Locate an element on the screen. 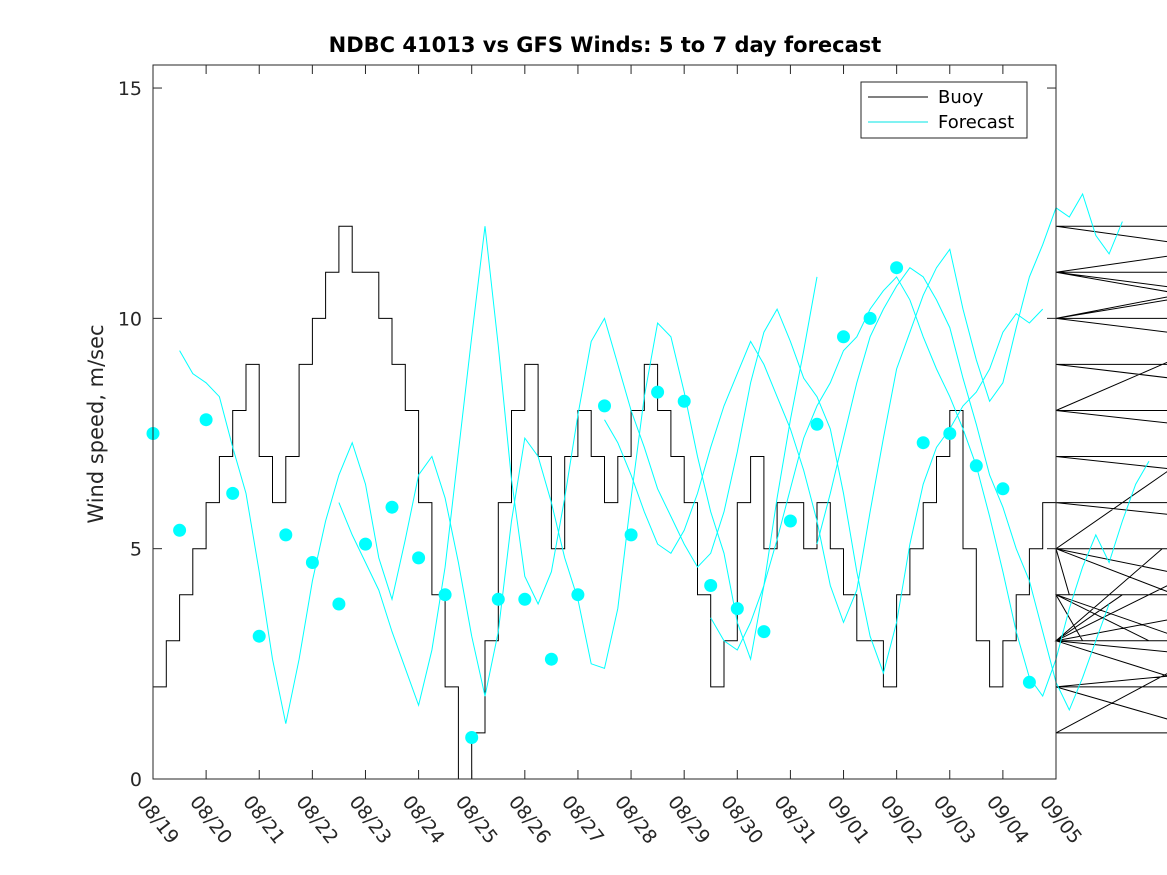 This screenshot has height=875, width=1167. x-tick-label: 08/30 is located at coordinates (741, 820).